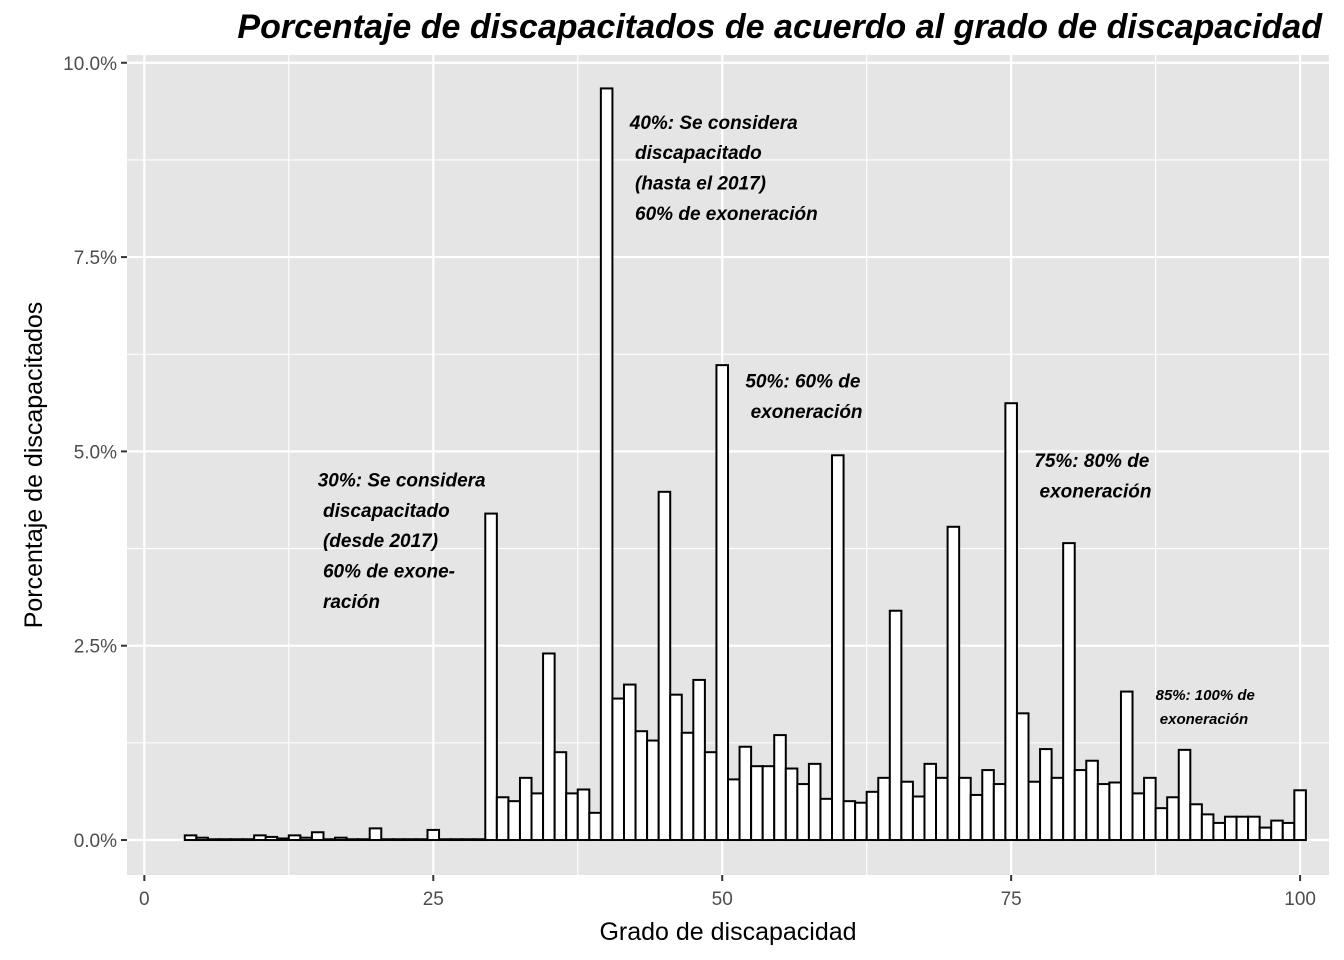 Image resolution: width=1344 pixels, height=960 pixels. What do you see at coordinates (803, 382) in the screenshot?
I see `annotation-line: 50%: 60% de` at bounding box center [803, 382].